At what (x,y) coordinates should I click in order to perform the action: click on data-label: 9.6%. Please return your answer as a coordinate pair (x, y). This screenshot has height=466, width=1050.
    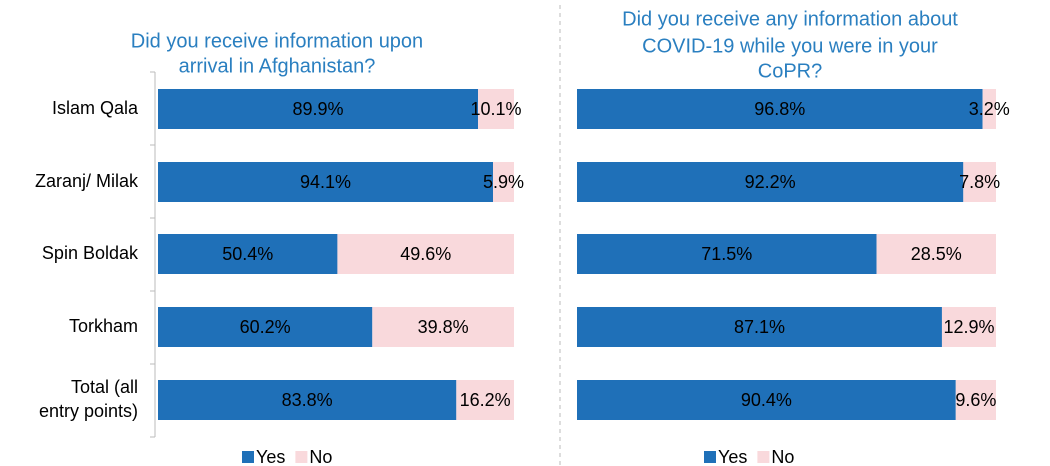
    Looking at the image, I should click on (975, 400).